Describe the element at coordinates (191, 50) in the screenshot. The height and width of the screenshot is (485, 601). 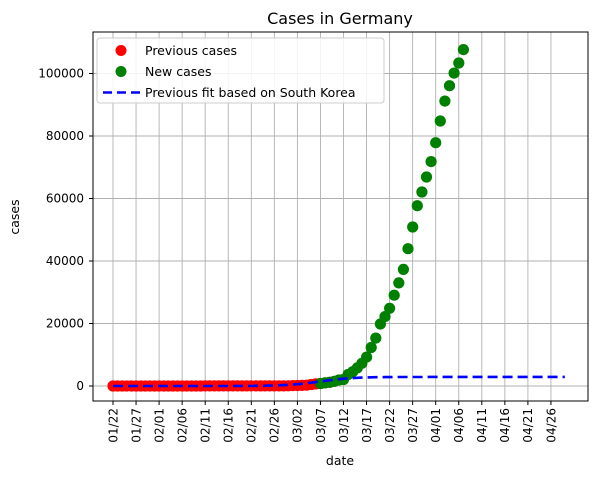
I see `legend-label: Previous cases` at that location.